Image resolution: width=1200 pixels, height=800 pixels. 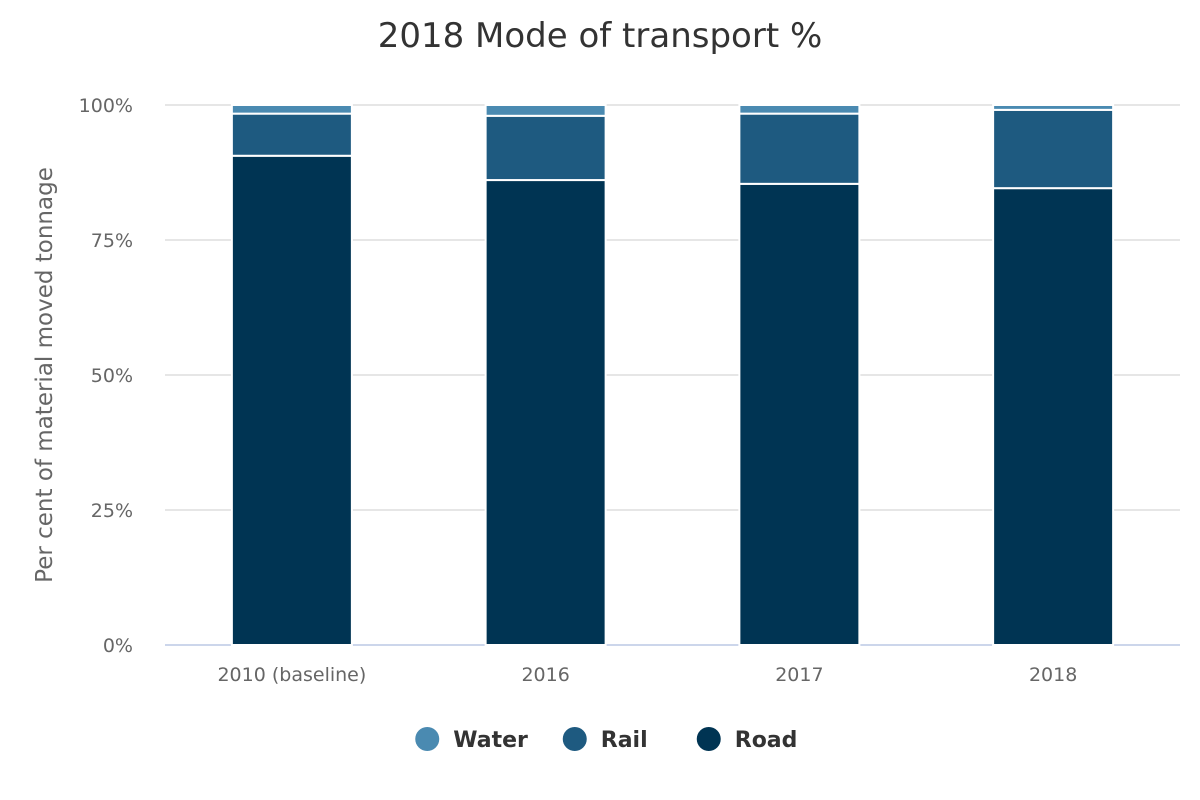 I want to click on x-tick-label: 2018, so click(x=1053, y=675).